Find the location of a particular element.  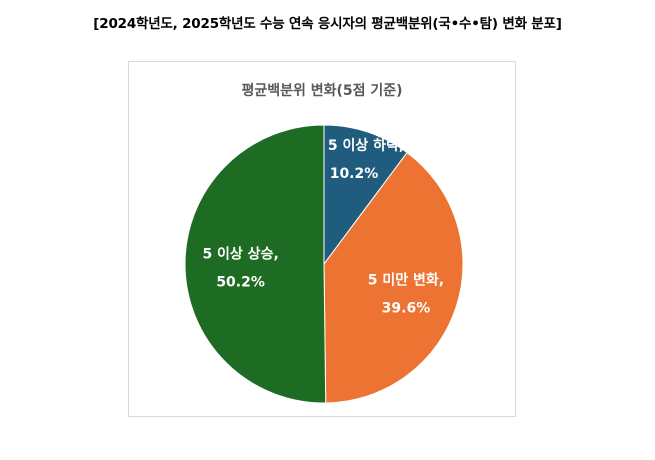

slice-label: 5 이상 하락, 10.2% is located at coordinates (366, 159).